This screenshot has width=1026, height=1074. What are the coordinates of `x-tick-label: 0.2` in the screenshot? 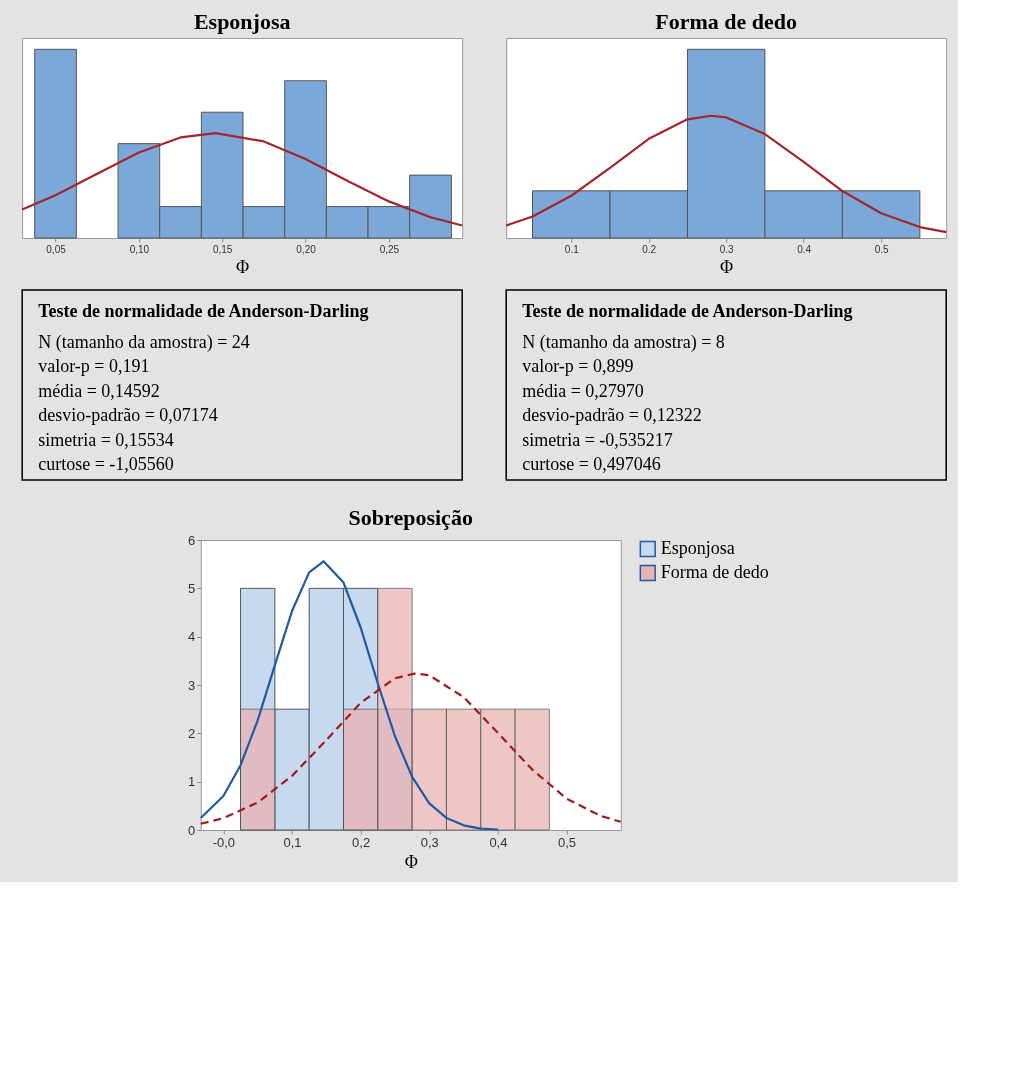 It's located at (649, 249).